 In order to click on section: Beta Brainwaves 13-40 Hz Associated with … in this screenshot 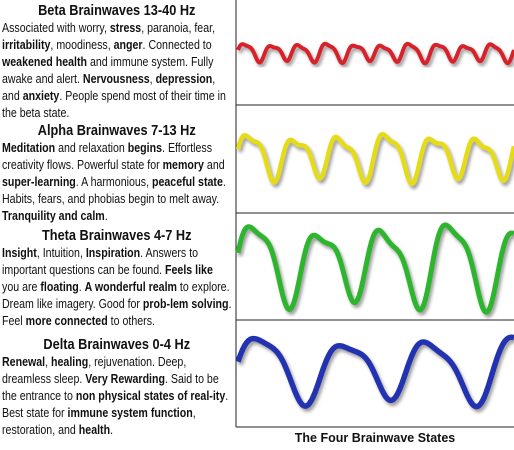, I will do `click(117, 62)`.